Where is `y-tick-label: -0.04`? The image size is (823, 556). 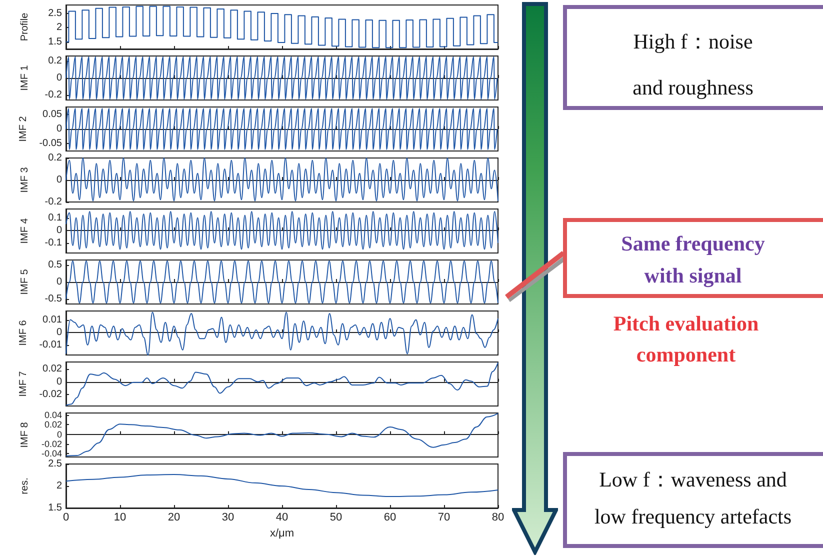
y-tick-label: -0.04 is located at coordinates (51, 453).